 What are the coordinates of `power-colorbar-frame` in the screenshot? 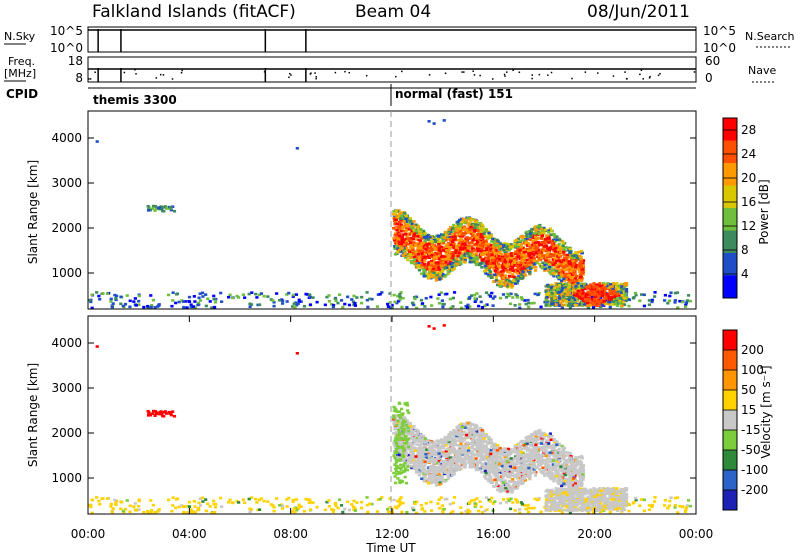 It's located at (730, 208).